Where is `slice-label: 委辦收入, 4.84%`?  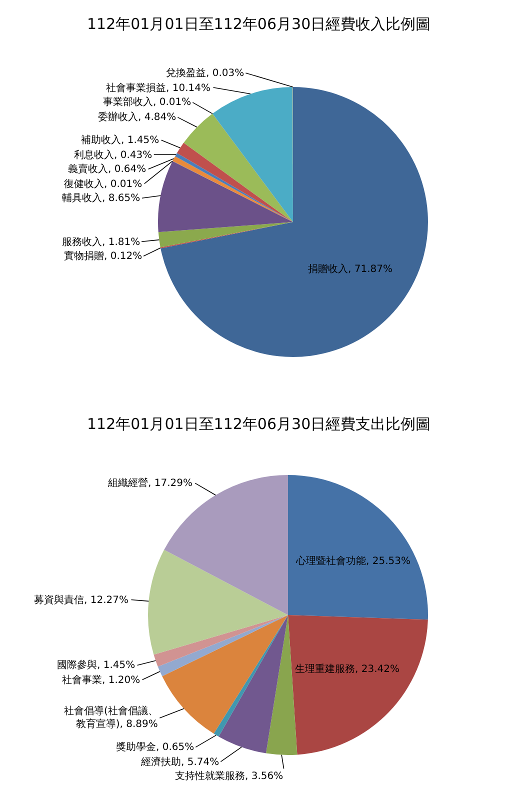
slice-label: 委辦收入, 4.84% is located at coordinates (137, 117).